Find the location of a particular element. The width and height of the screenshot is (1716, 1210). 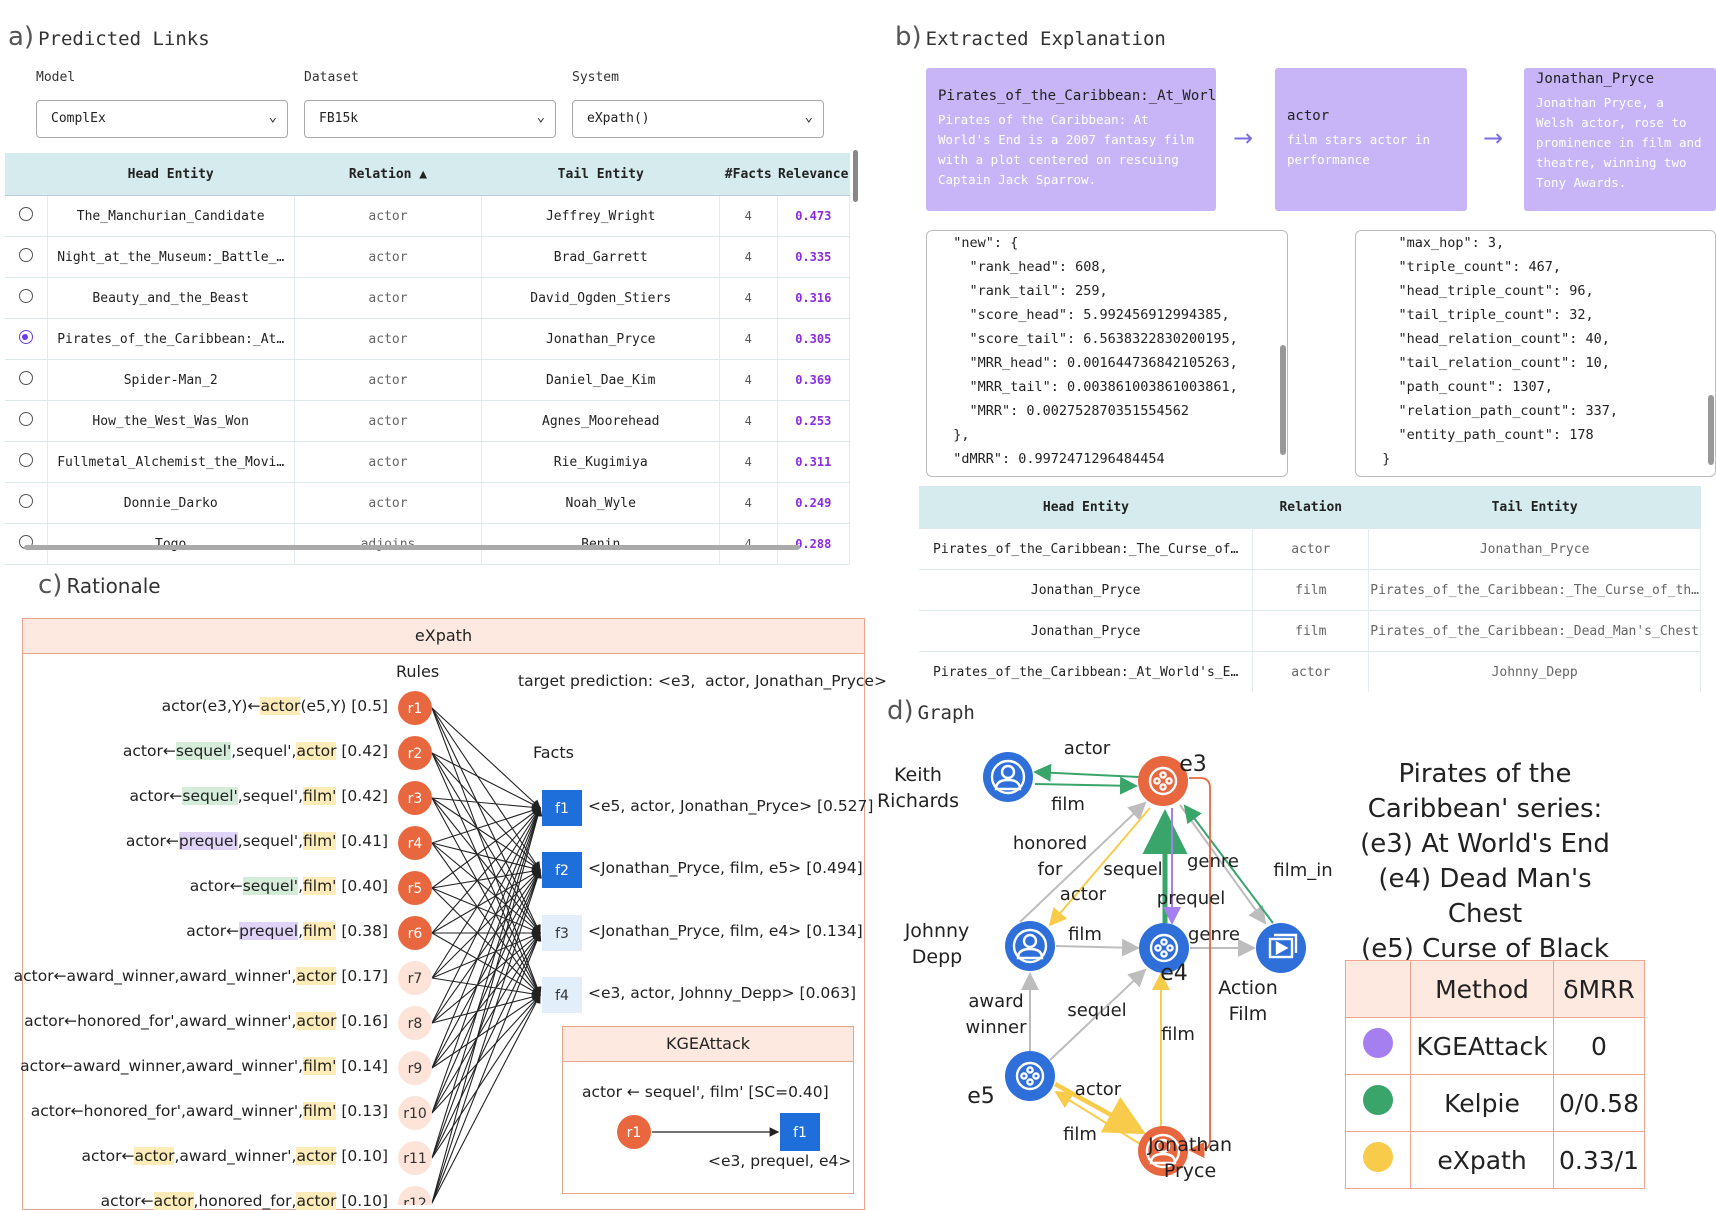

table-row: Togo adjoins Benin 4 0.288 is located at coordinates (427, 544).